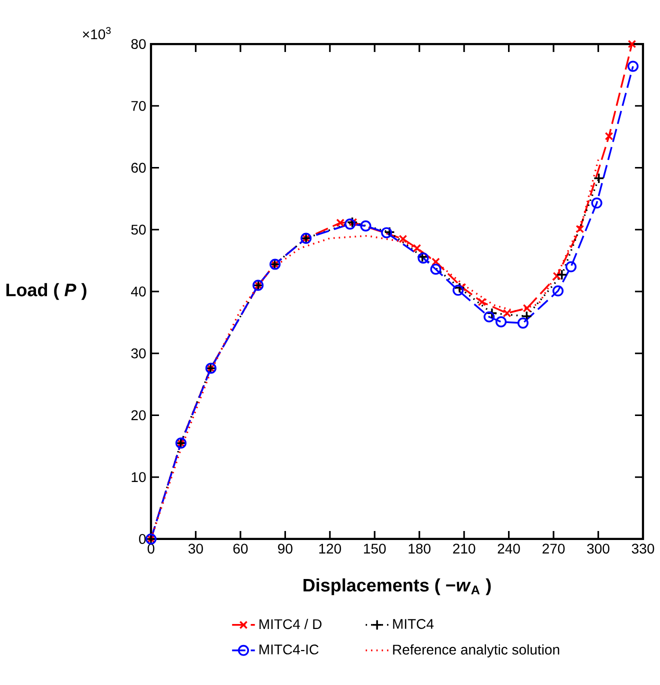 The height and width of the screenshot is (685, 660). I want to click on y-tick-label: 40, so click(138, 291).